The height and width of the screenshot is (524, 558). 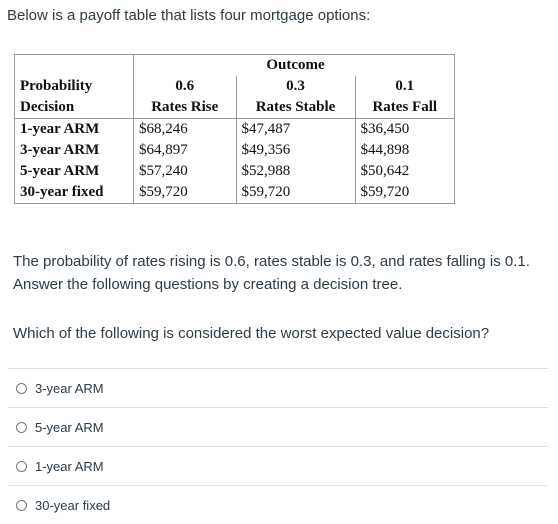 I want to click on payoff-value: $44,898, so click(x=404, y=150).